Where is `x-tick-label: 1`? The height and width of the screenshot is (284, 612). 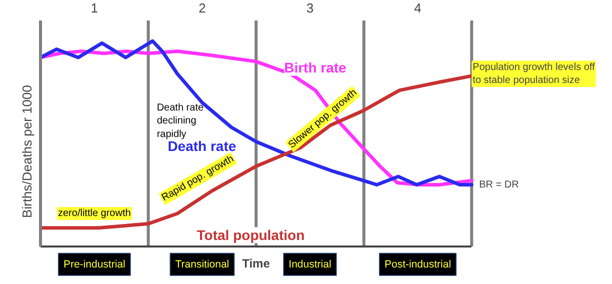 x-tick-label: 1 is located at coordinates (94, 8).